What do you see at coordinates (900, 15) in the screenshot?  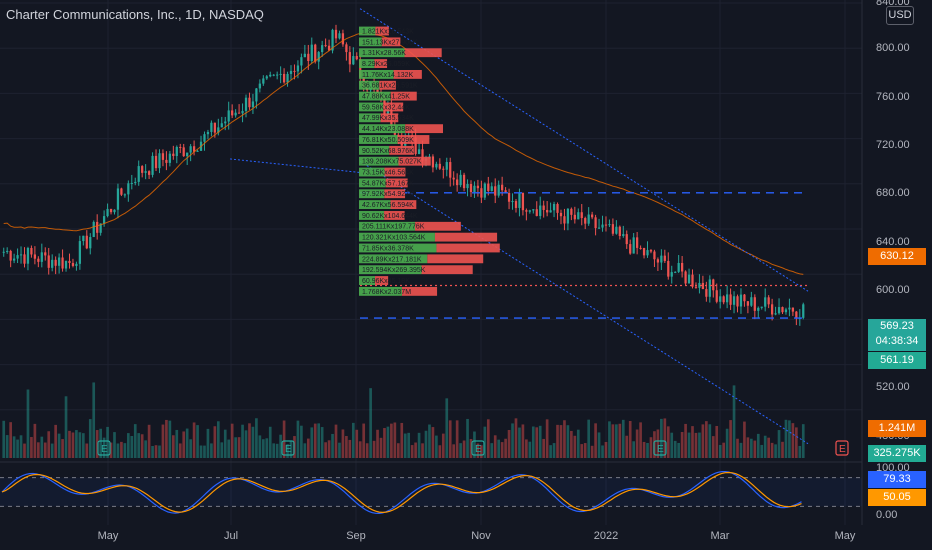 I see `currency-selector: USD` at bounding box center [900, 15].